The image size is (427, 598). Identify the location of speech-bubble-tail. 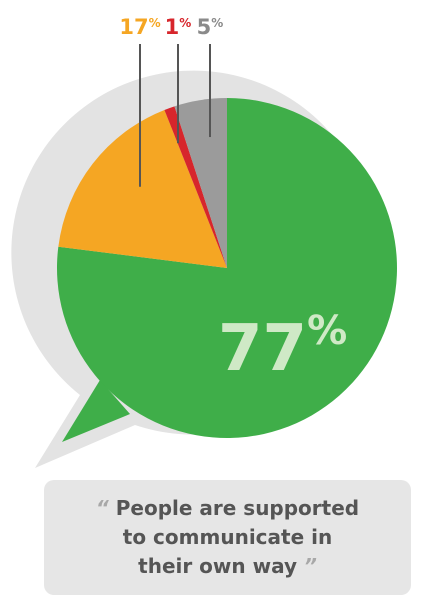
(96, 411).